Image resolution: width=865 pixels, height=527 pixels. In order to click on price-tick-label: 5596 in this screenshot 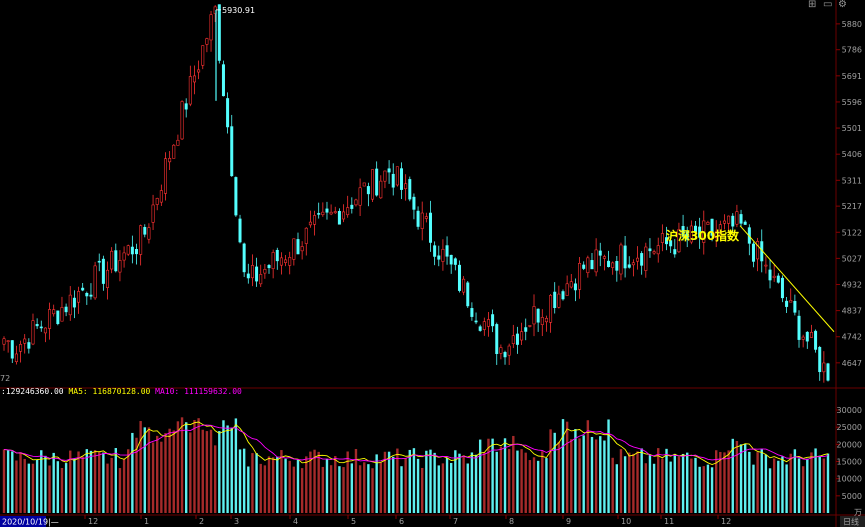, I will do `click(852, 102)`.